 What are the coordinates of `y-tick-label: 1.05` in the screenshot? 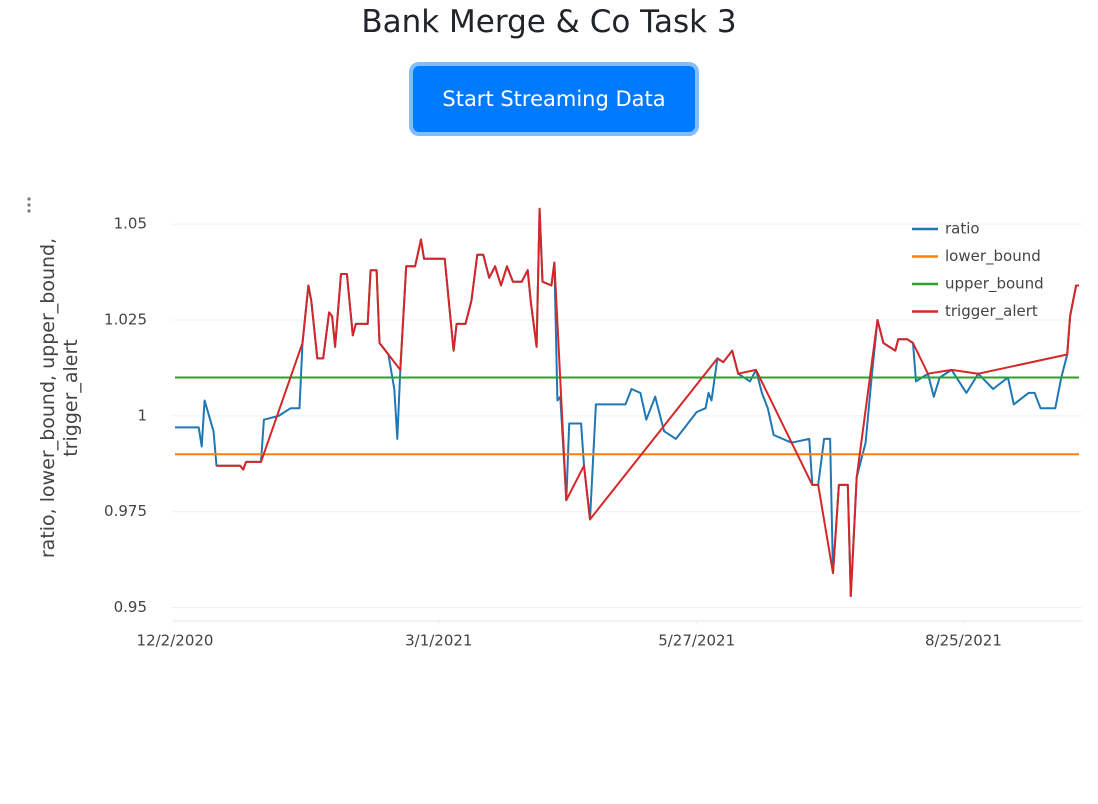 It's located at (130, 224).